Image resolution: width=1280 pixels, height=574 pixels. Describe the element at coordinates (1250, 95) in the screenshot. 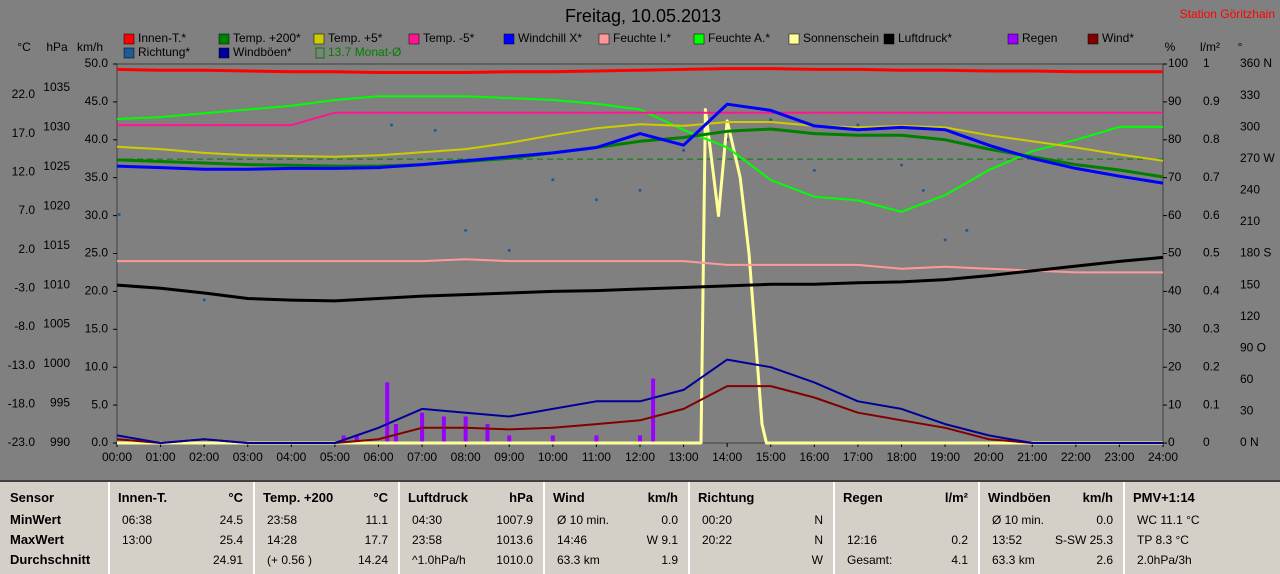

I see `y-tick-label: 330` at that location.